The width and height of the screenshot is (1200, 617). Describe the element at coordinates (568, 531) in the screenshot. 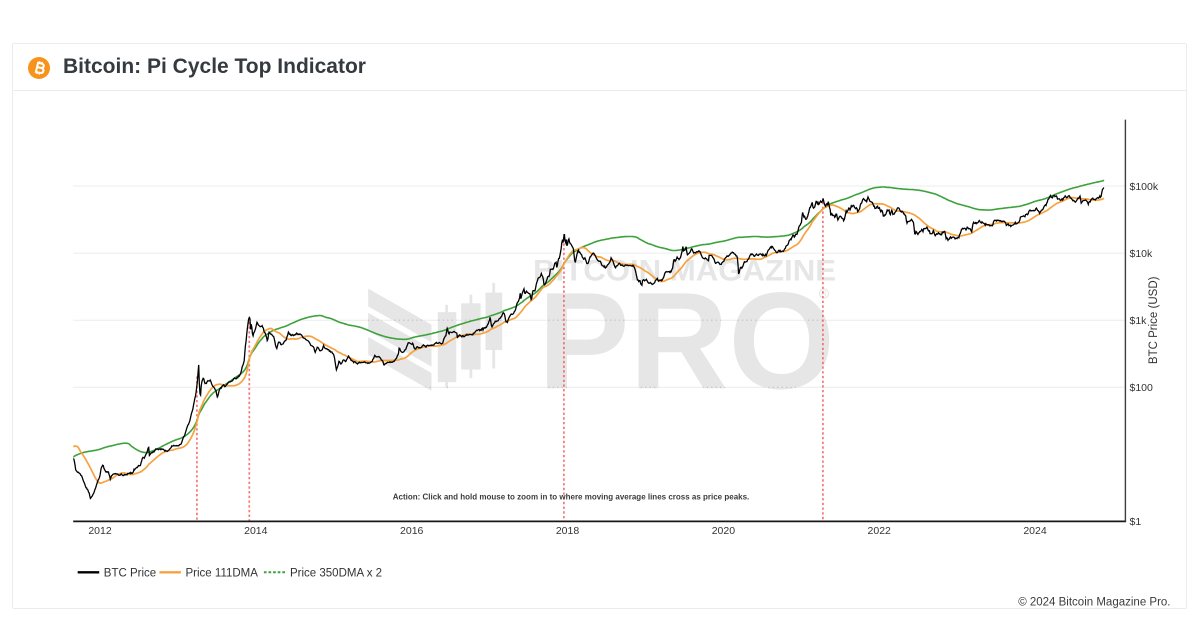

I see `svg-text: 2018` at that location.